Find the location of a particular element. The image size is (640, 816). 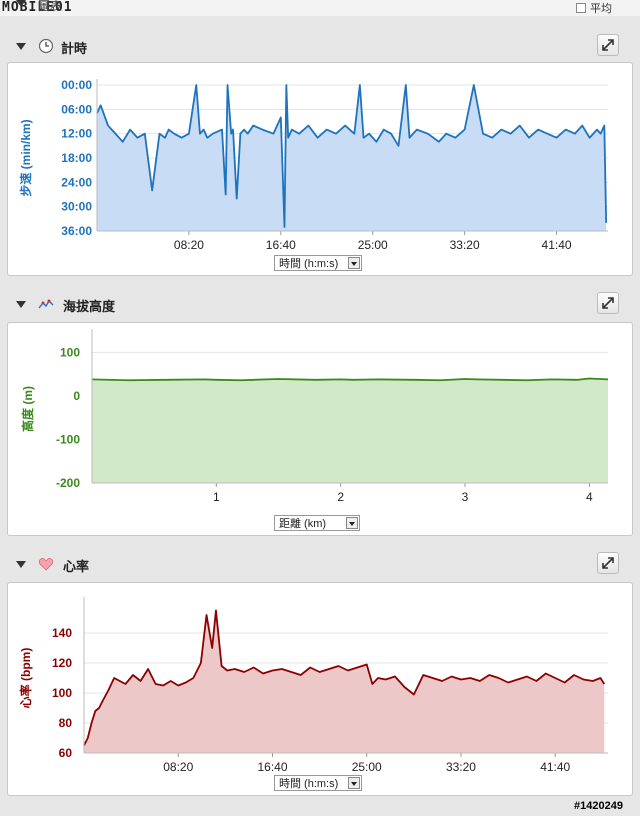

elevation-icon is located at coordinates (46, 304).